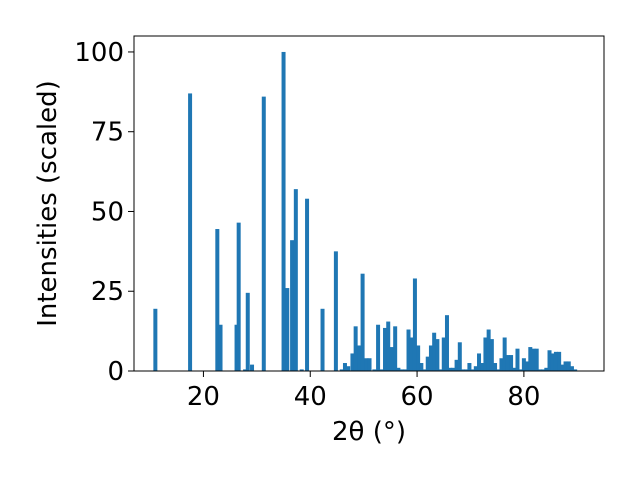  I want to click on y-tick-label: 0, so click(115, 372).